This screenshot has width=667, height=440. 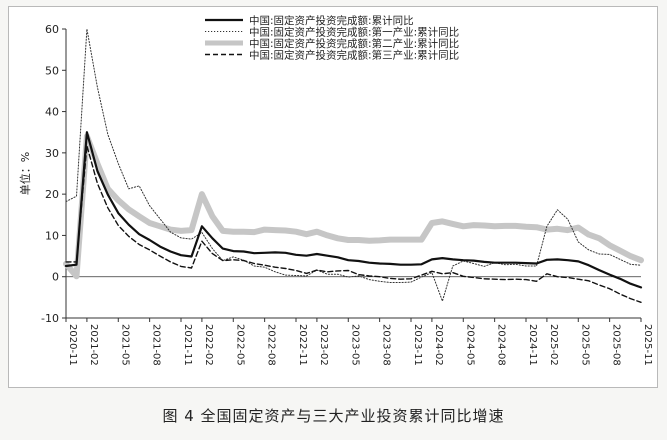 I want to click on y-axis-label: 单位：%, so click(x=25, y=173).